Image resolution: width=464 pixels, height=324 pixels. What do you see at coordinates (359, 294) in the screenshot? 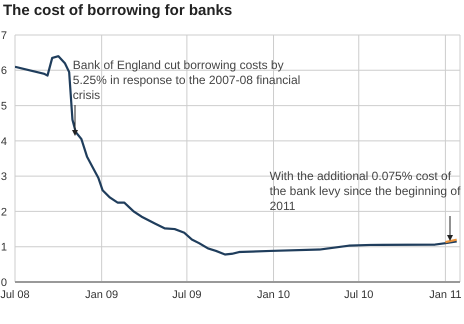
I see `x-tick-label: Jul 10` at bounding box center [359, 294].